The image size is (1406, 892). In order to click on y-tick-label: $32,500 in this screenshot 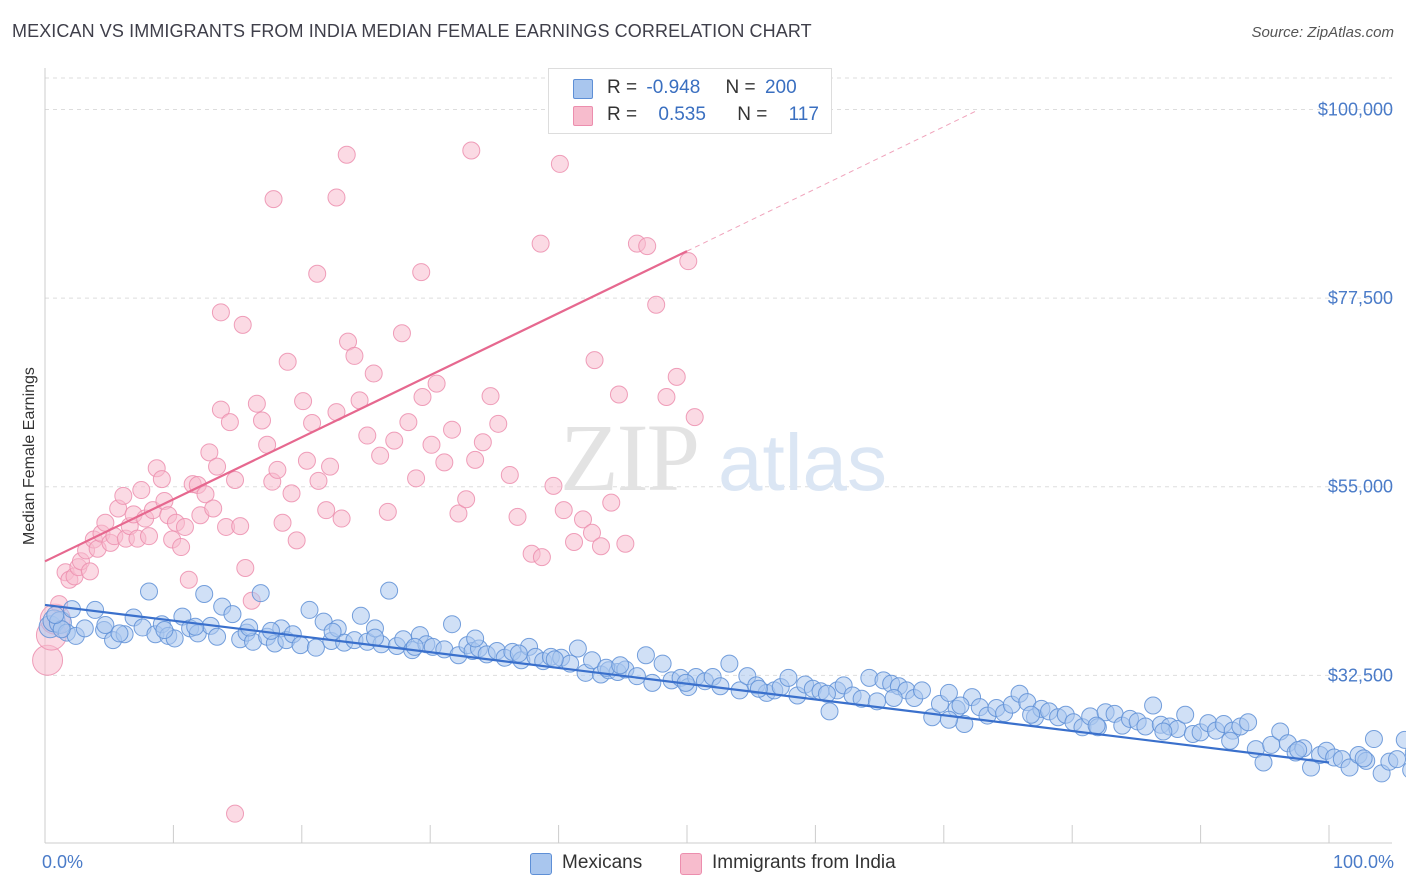, I will do `click(1360, 675)`.